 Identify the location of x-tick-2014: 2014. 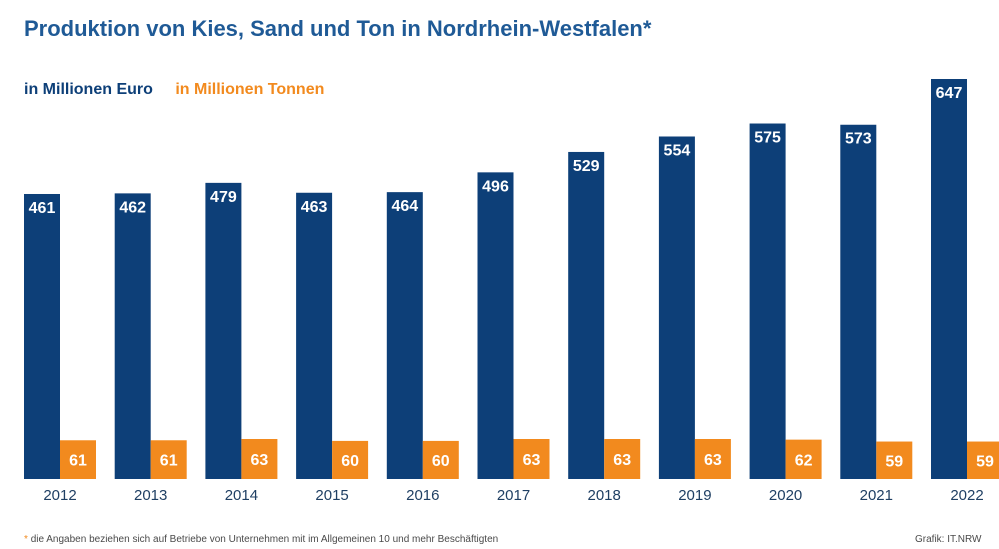
(241, 495).